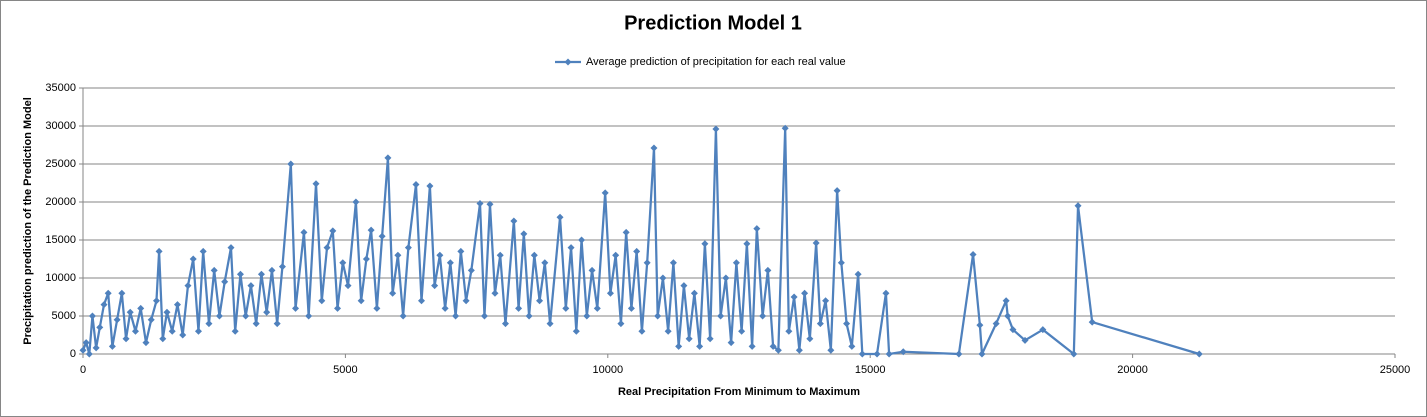  Describe the element at coordinates (870, 370) in the screenshot. I see `x-tick-label: 15000` at that location.